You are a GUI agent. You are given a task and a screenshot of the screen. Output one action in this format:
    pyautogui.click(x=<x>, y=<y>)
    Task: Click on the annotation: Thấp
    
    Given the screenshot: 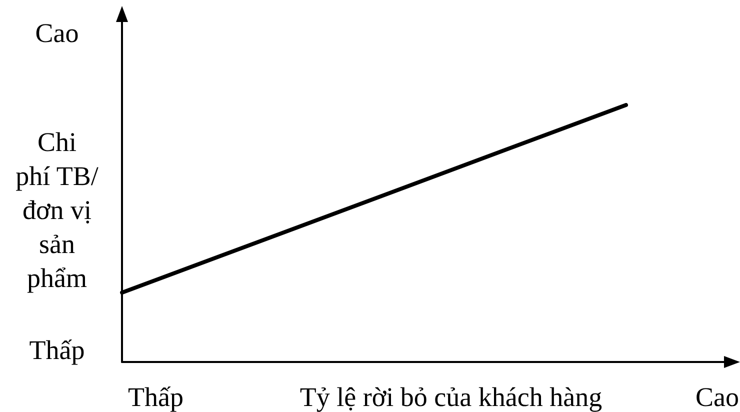 What is the action you would take?
    pyautogui.click(x=57, y=350)
    